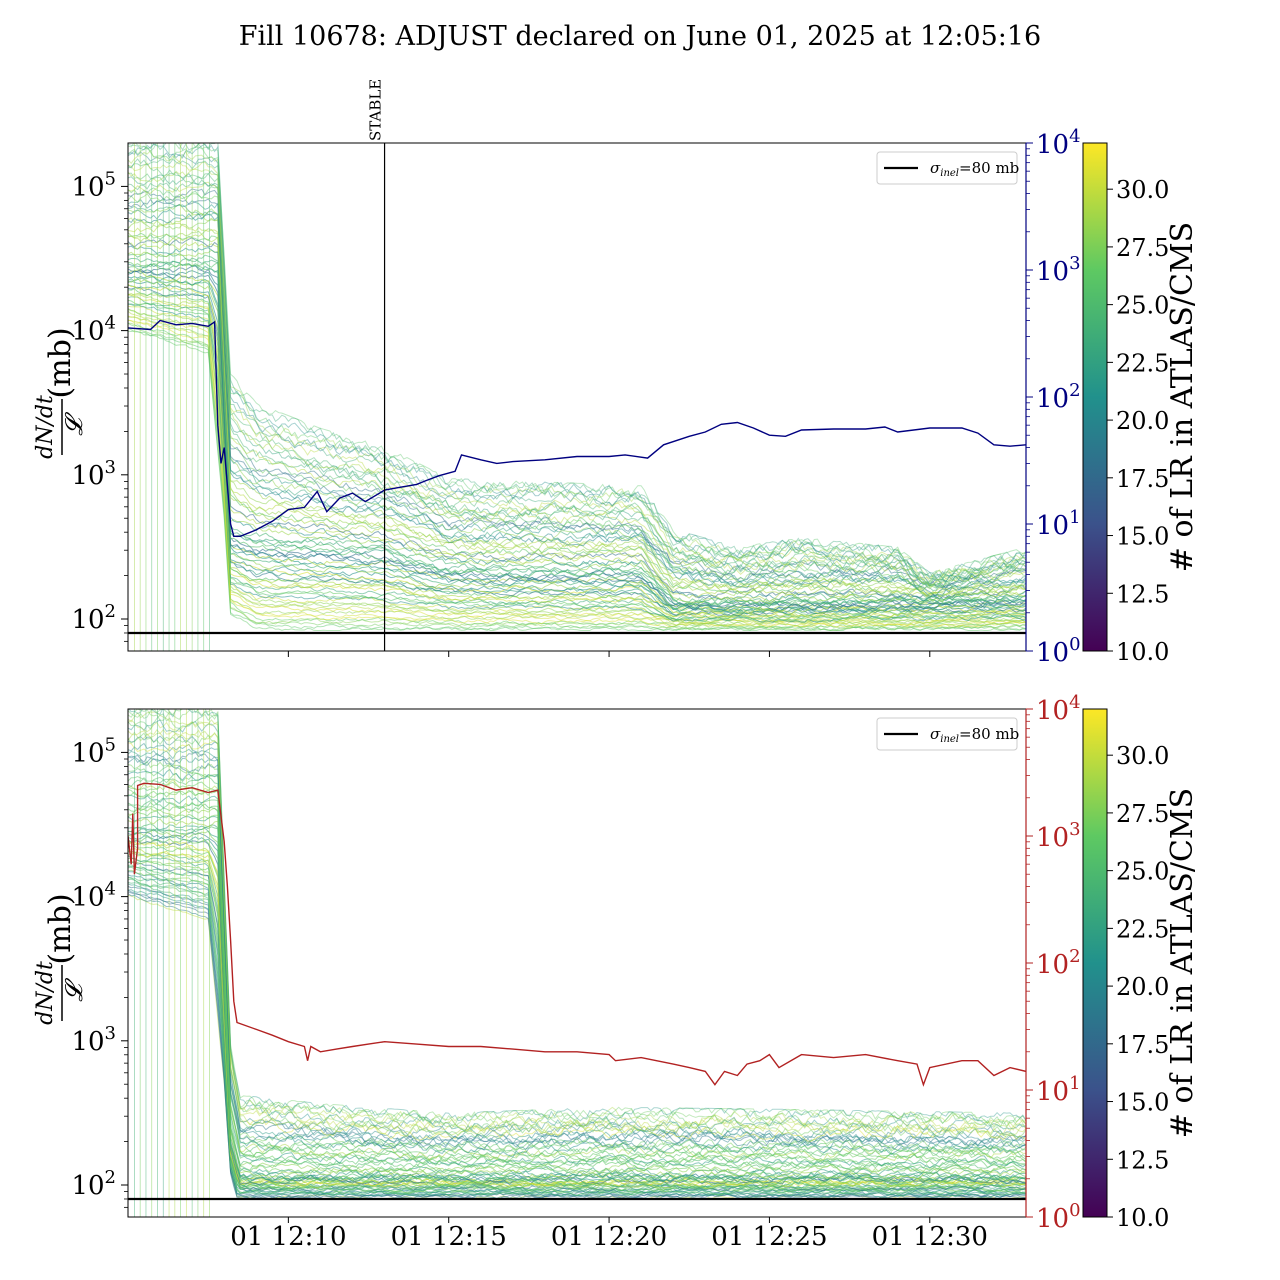  What do you see at coordinates (1142, 756) in the screenshot?
I see `colorbar-tick-label: 30.0` at bounding box center [1142, 756].